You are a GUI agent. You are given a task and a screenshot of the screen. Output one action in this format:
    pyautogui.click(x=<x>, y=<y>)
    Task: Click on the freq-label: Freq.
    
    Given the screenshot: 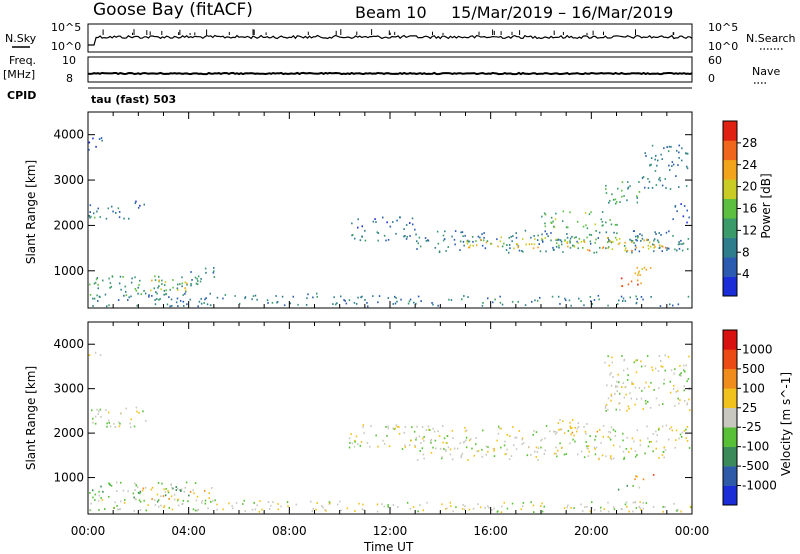 What is the action you would take?
    pyautogui.click(x=22, y=60)
    